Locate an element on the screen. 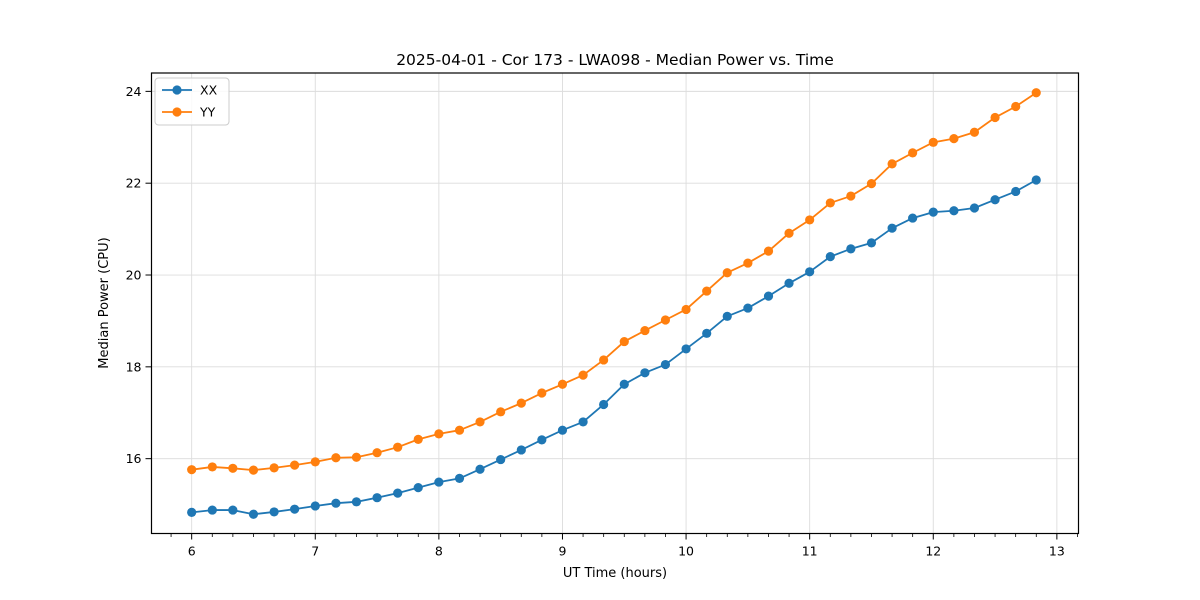 The height and width of the screenshot is (600, 1200). legend-box is located at coordinates (192, 101).